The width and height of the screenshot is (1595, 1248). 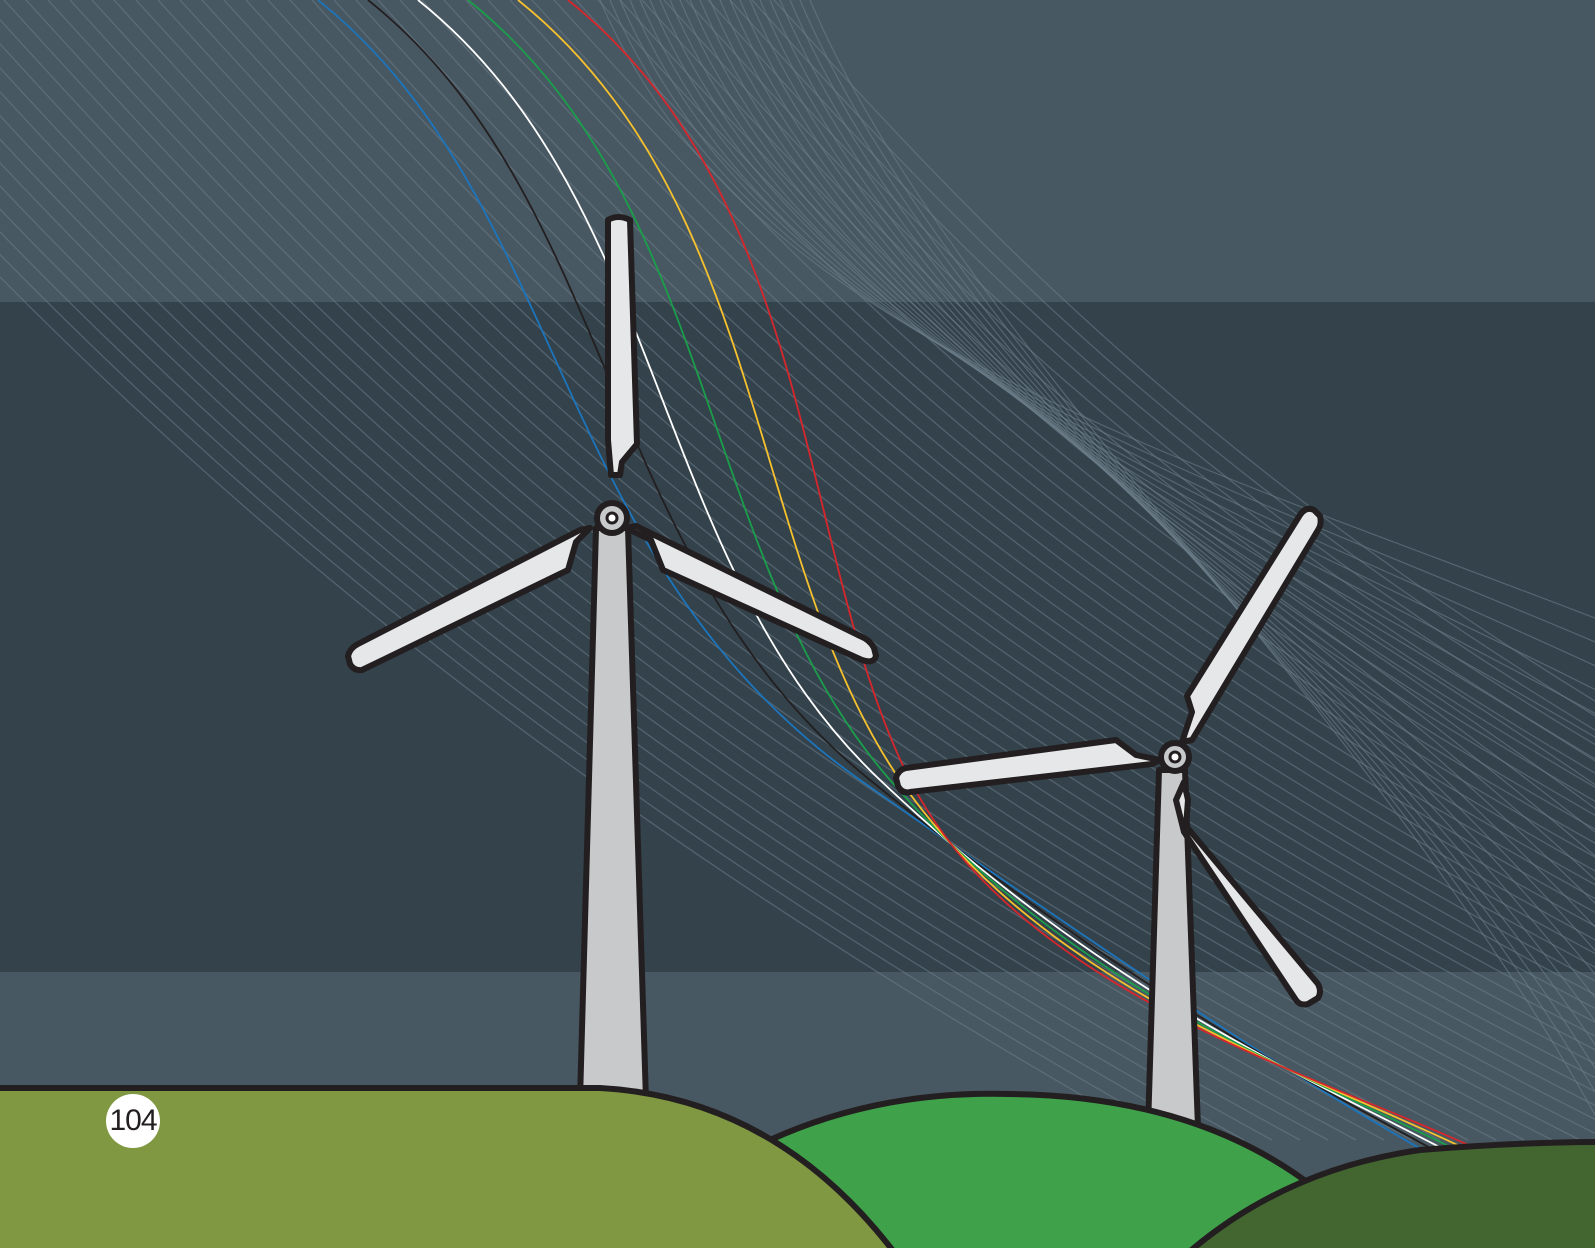 I want to click on hill-middle, so click(x=1045, y=1169).